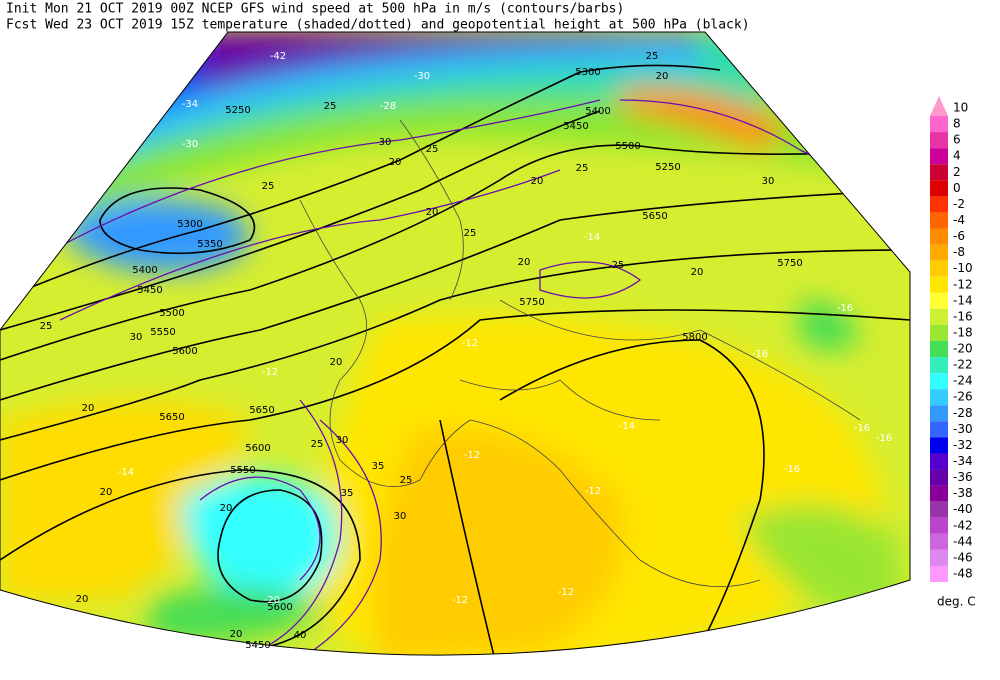 The width and height of the screenshot is (1000, 680). Describe the element at coordinates (963, 493) in the screenshot. I see `colorbar-label: -38` at that location.